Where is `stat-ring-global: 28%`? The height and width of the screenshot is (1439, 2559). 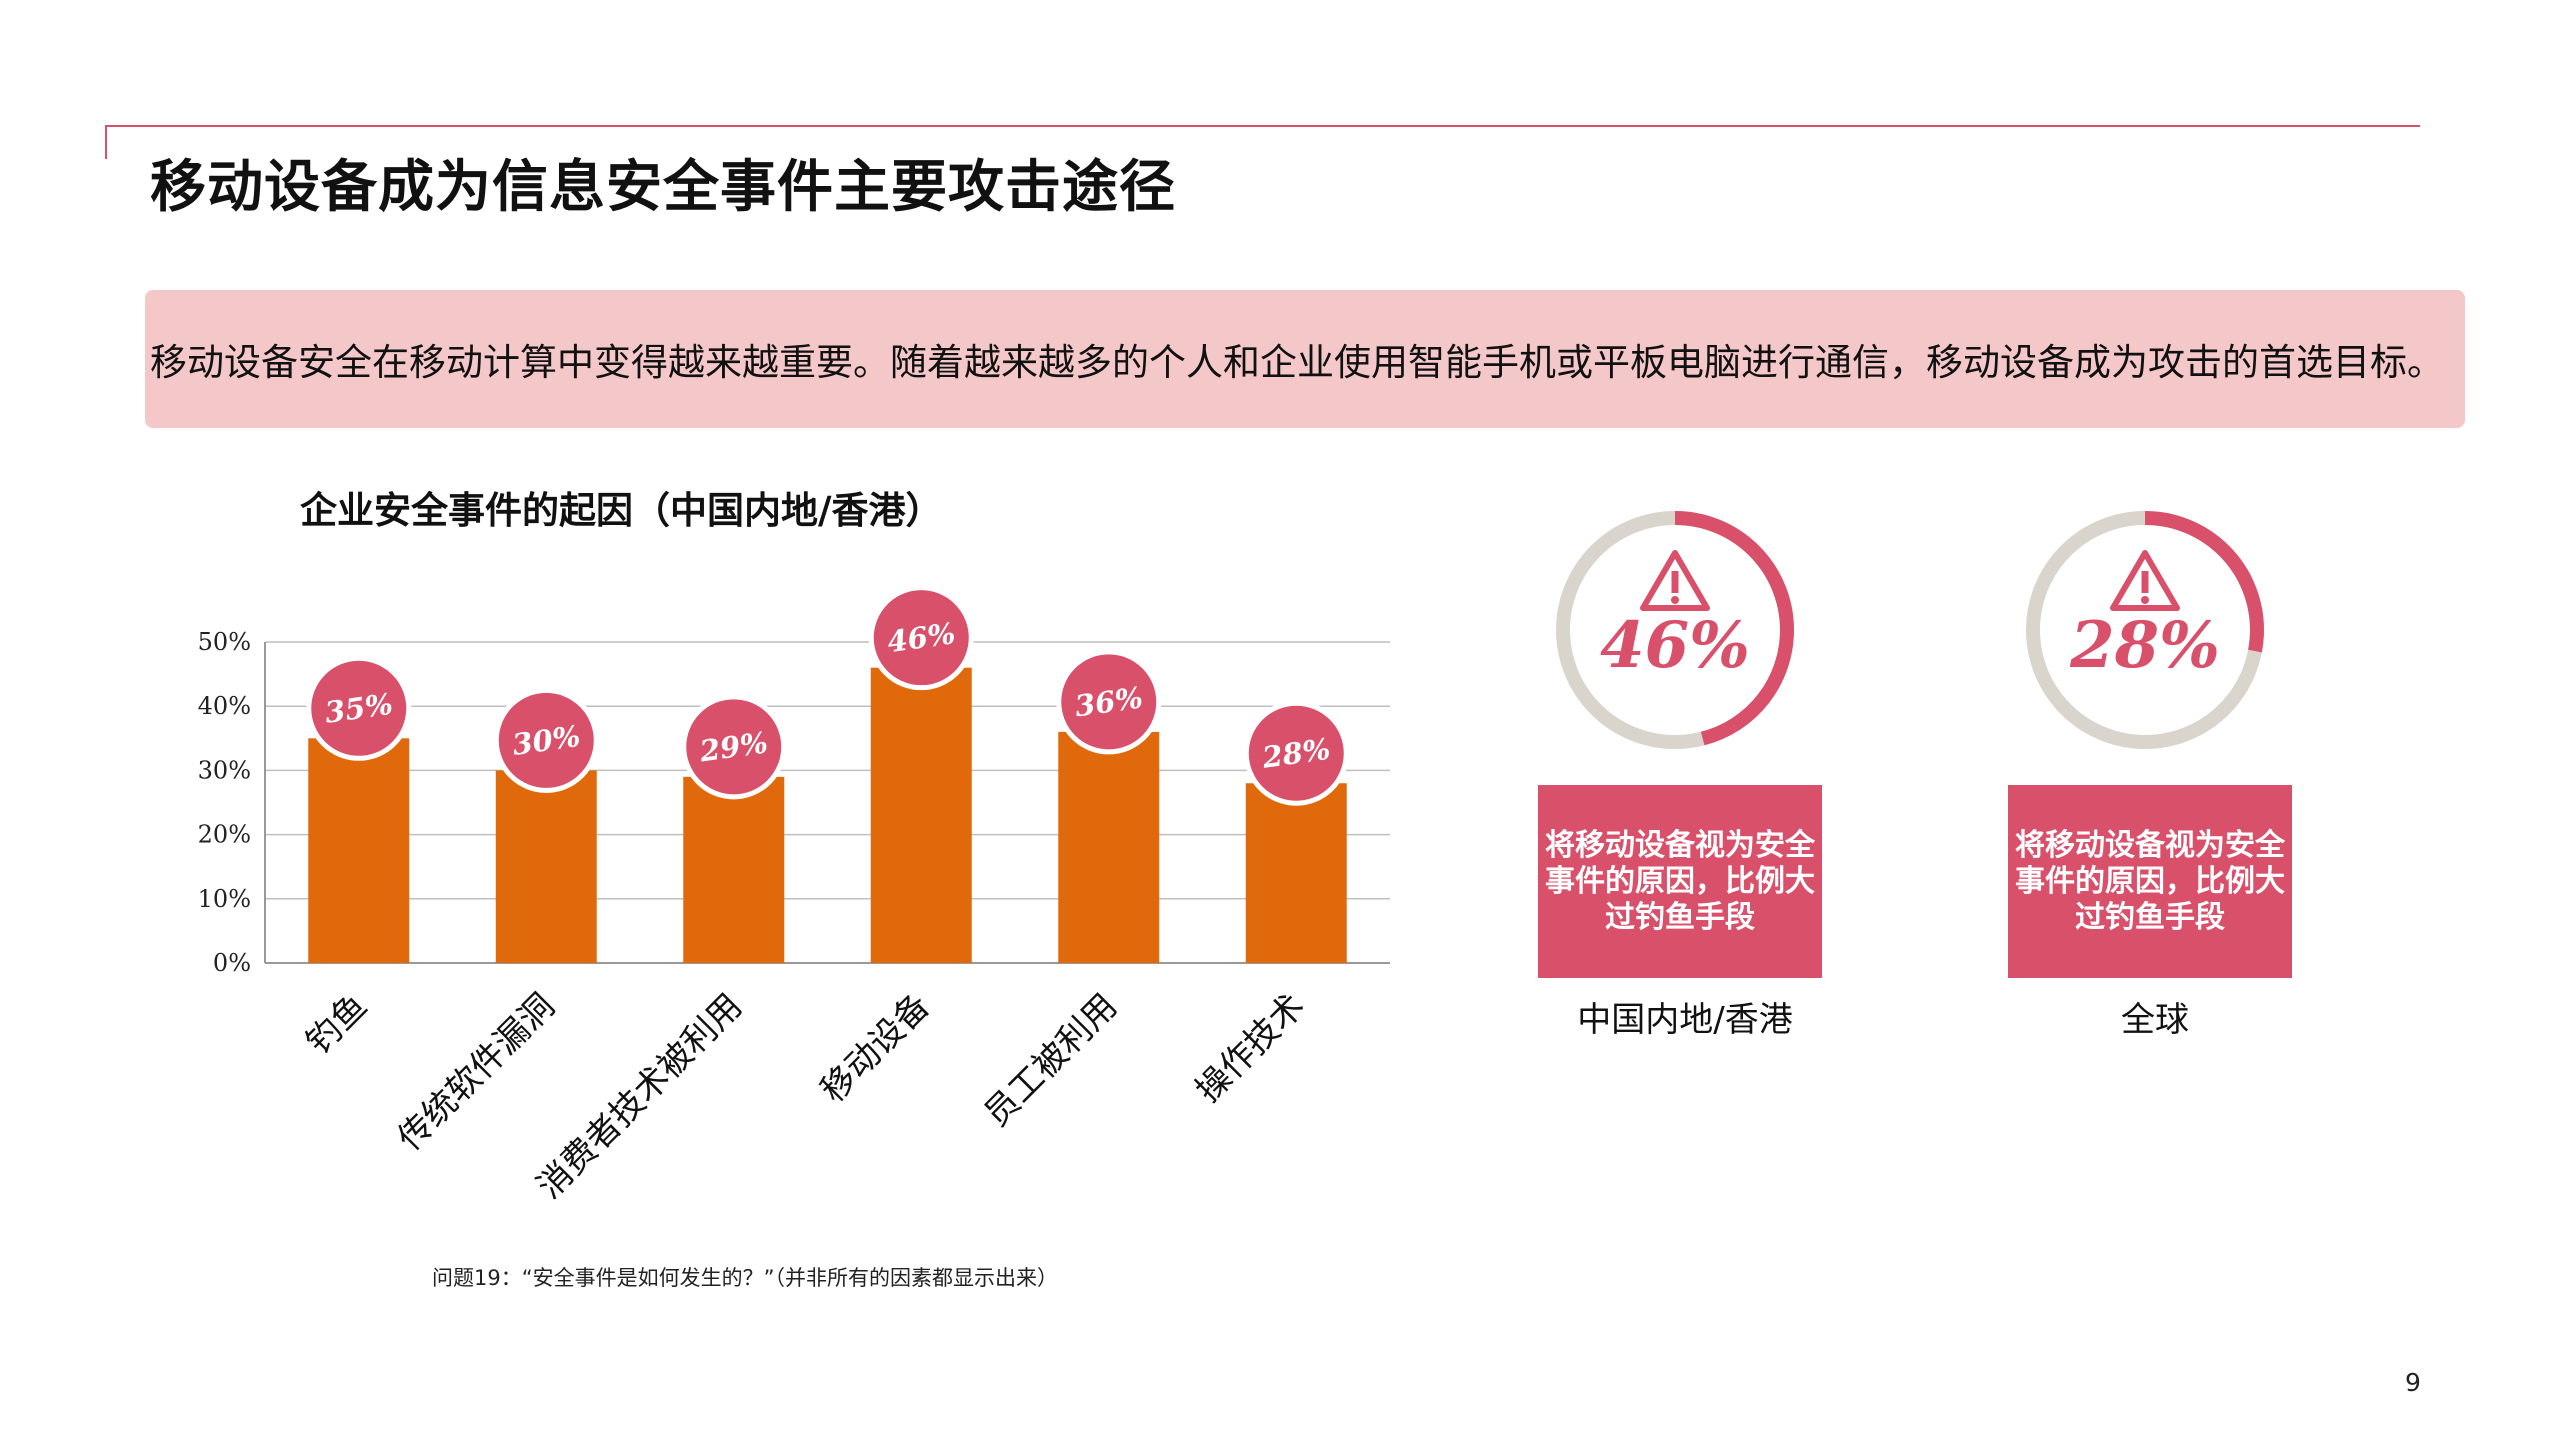 stat-ring-global: 28% is located at coordinates (2145, 630).